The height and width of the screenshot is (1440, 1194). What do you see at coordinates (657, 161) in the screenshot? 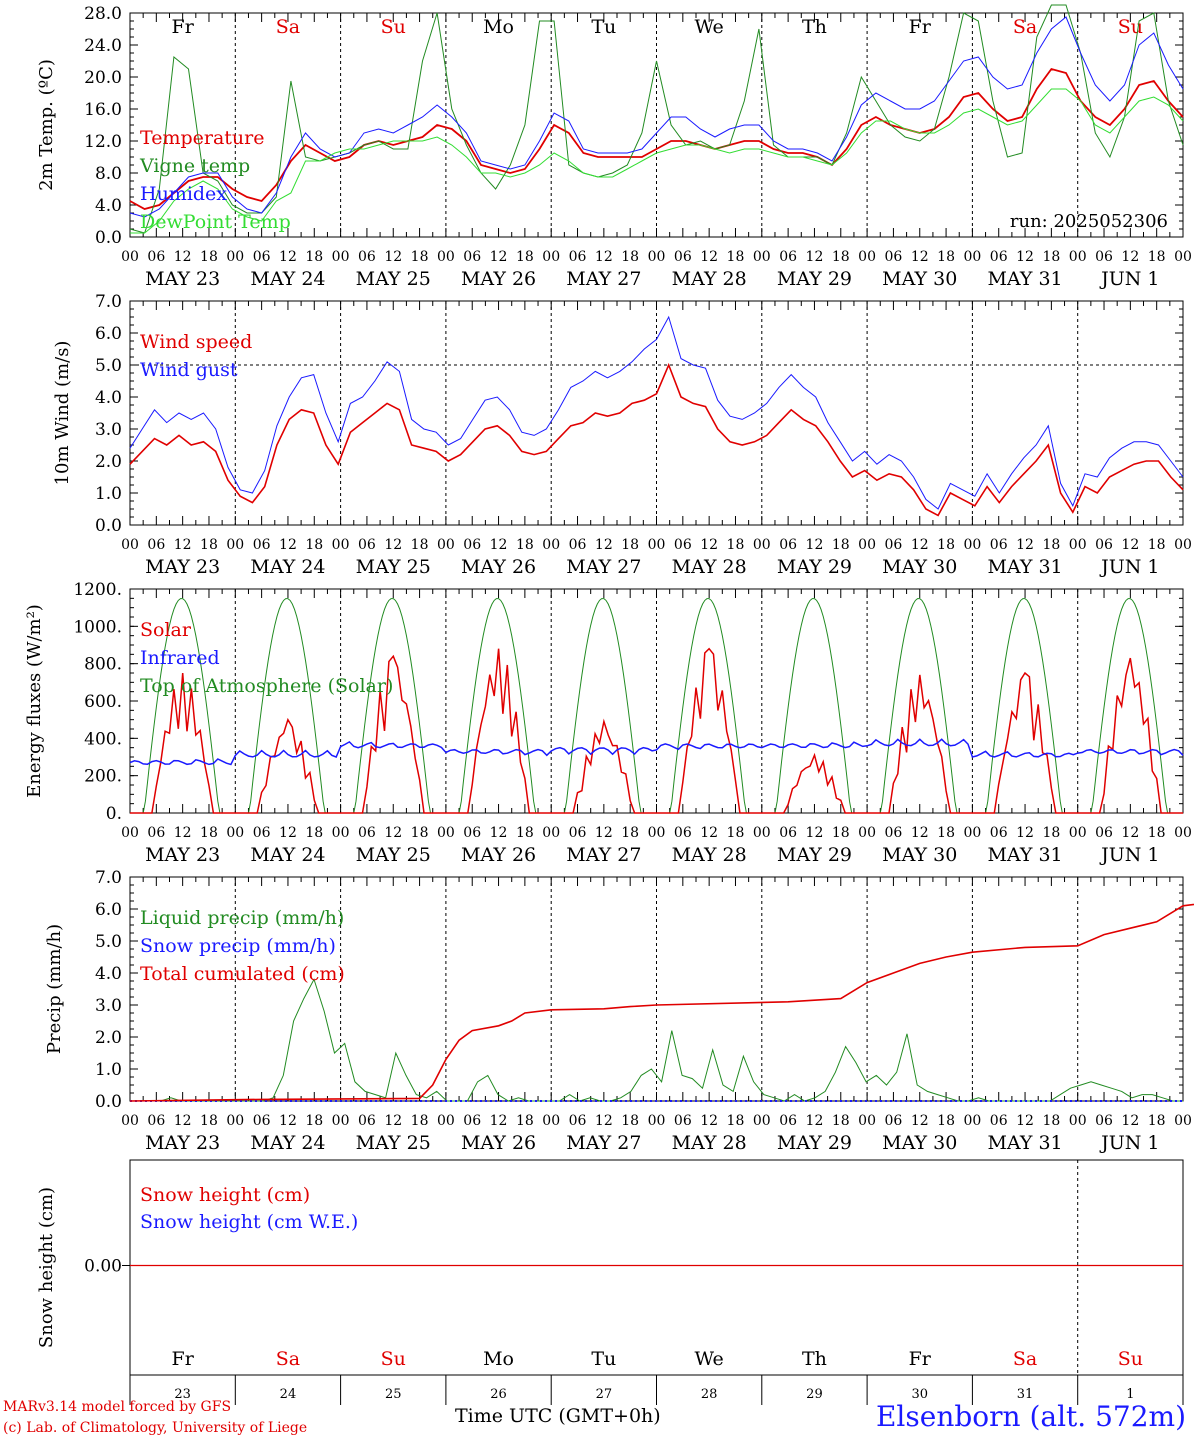
I see `series-dewpoint-temp` at bounding box center [657, 161].